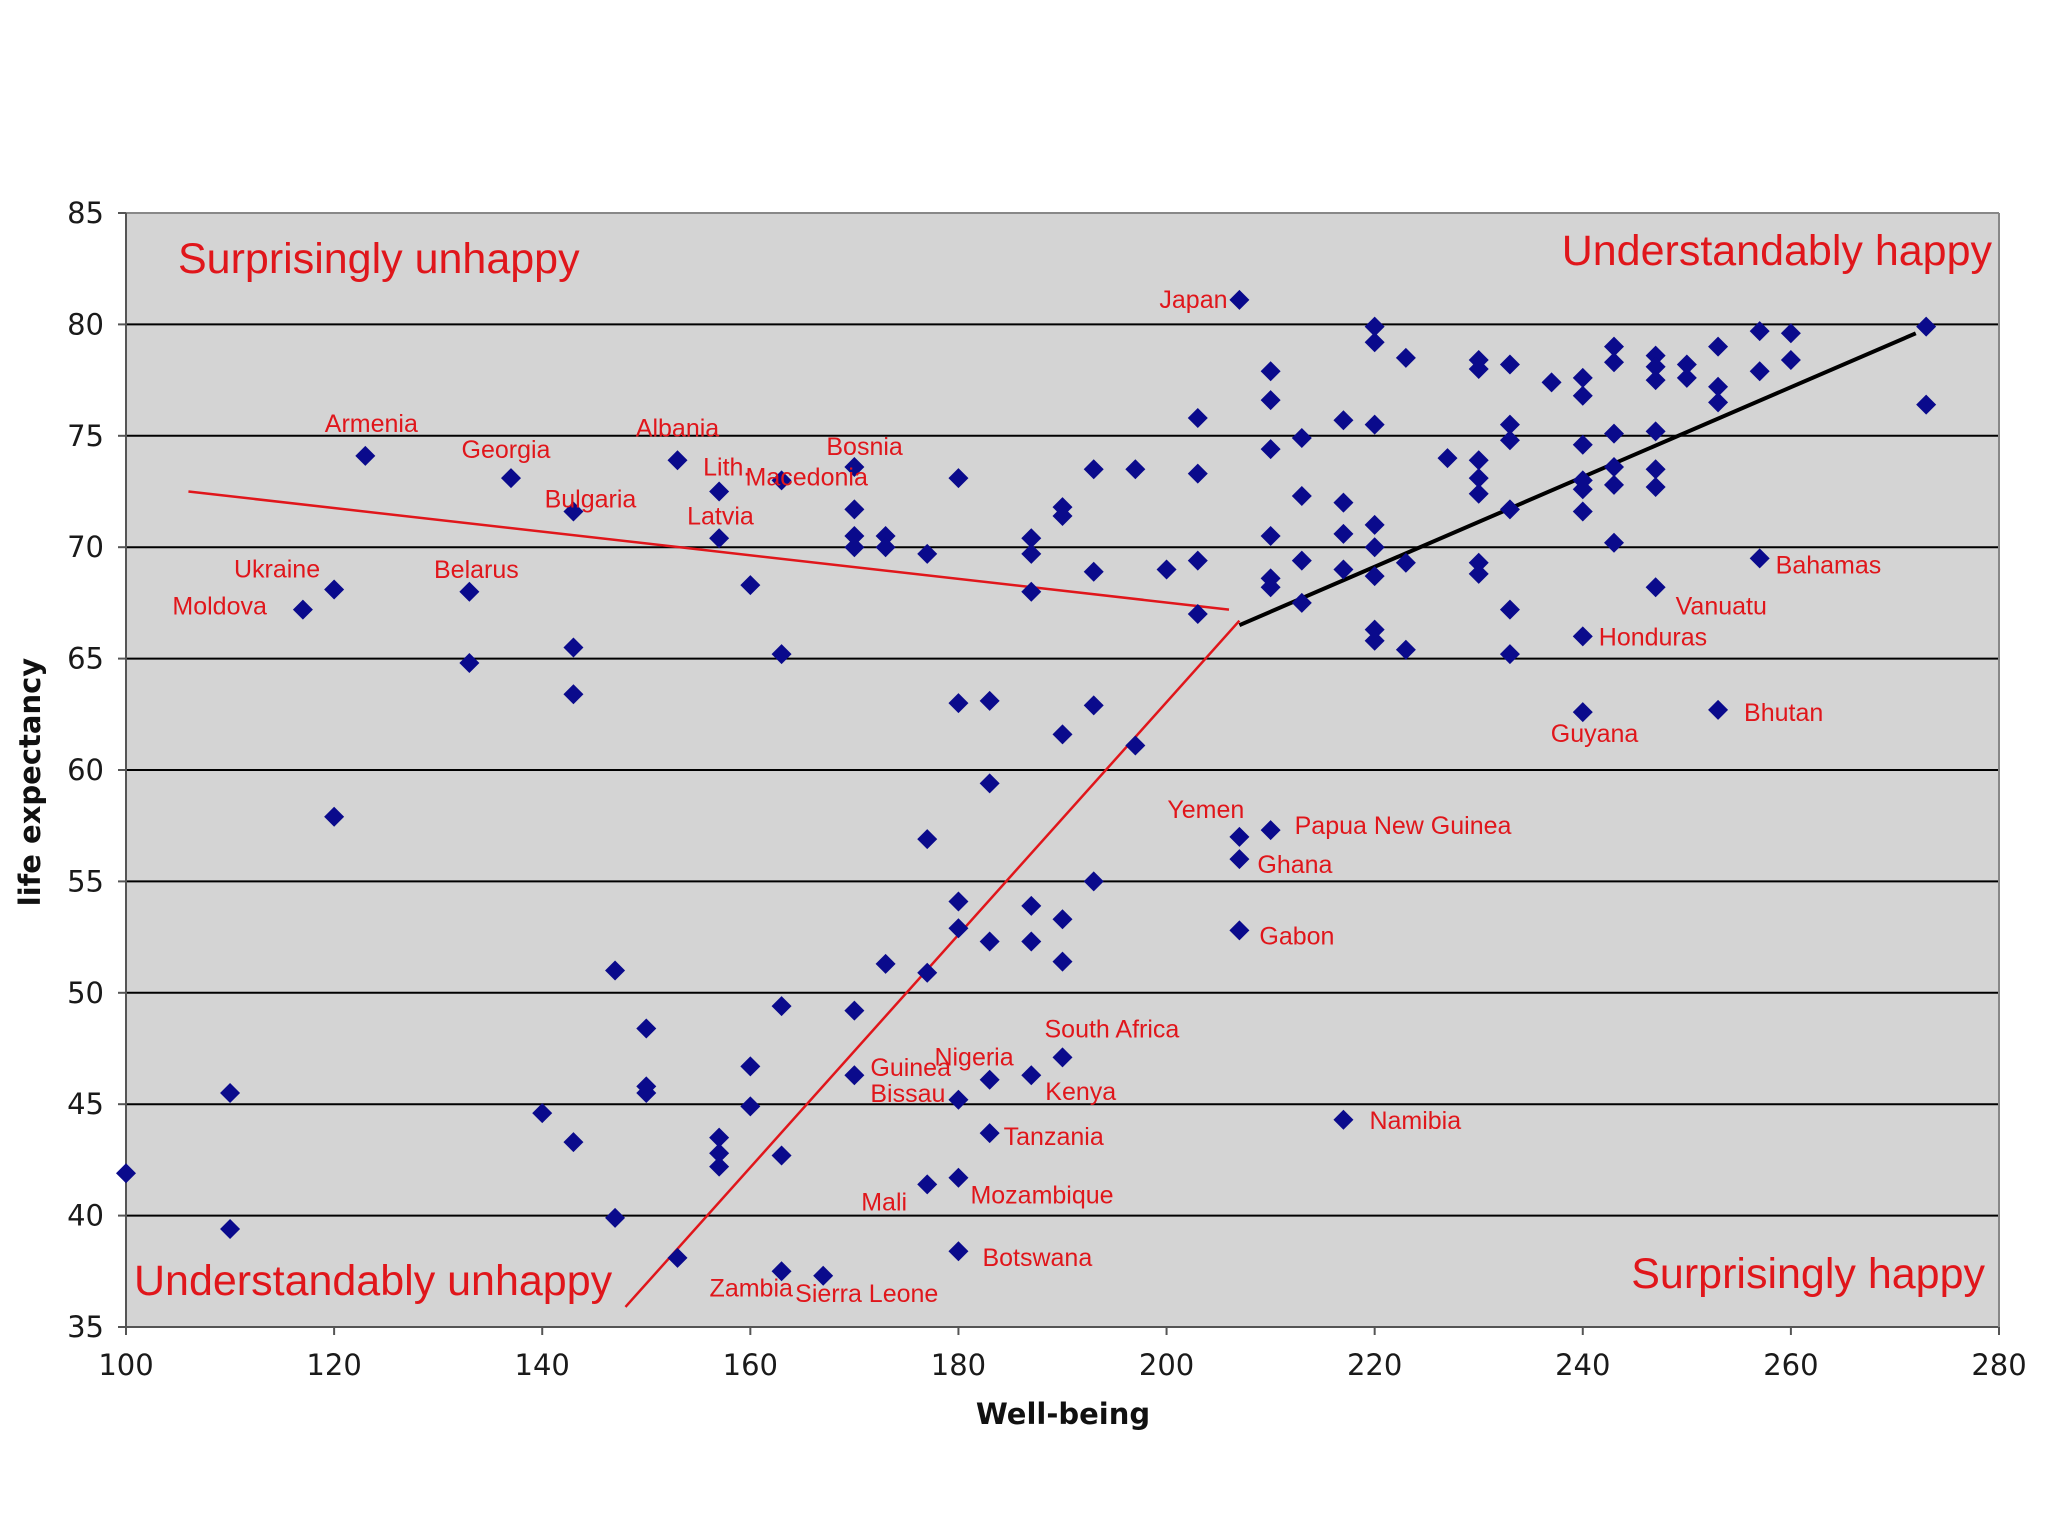 The image size is (2048, 1535). Describe the element at coordinates (1343, 1119) in the screenshot. I see `point-namibia` at that location.